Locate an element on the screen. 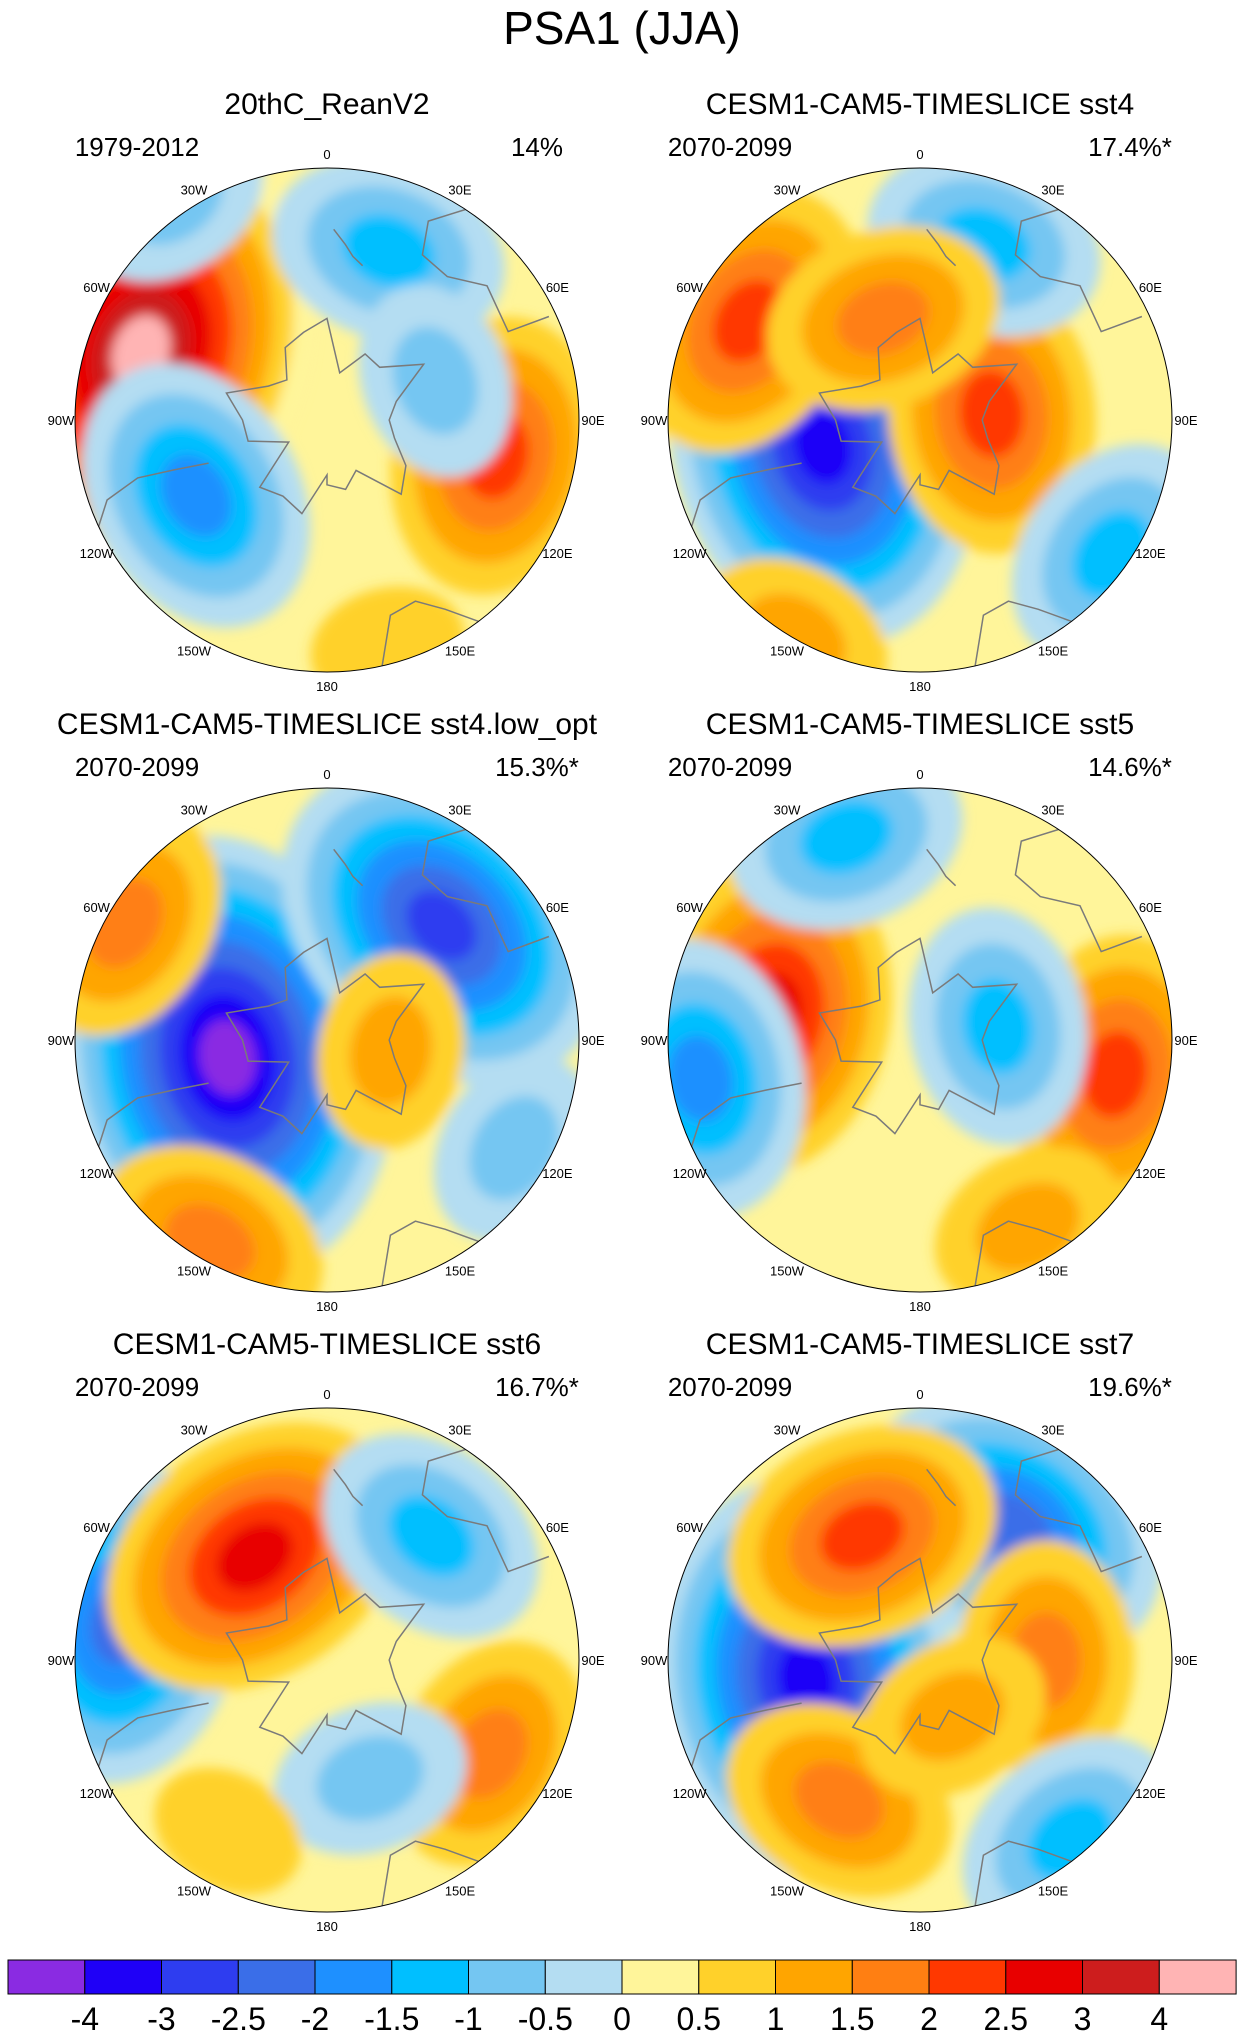 The width and height of the screenshot is (1244, 2042). map-border is located at coordinates (327, 420).